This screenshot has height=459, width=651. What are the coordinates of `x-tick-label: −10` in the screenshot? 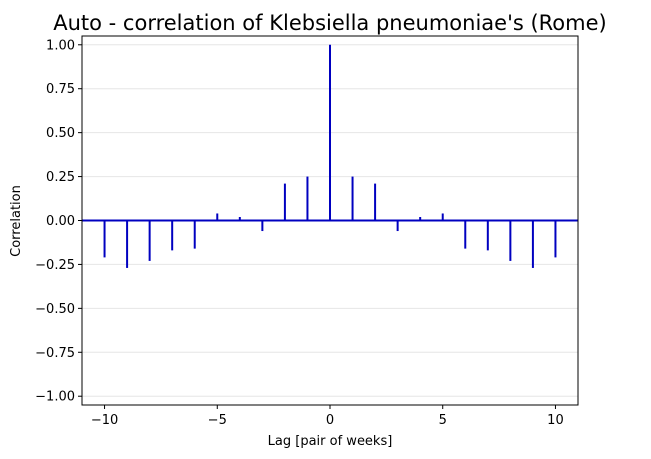 It's located at (104, 420).